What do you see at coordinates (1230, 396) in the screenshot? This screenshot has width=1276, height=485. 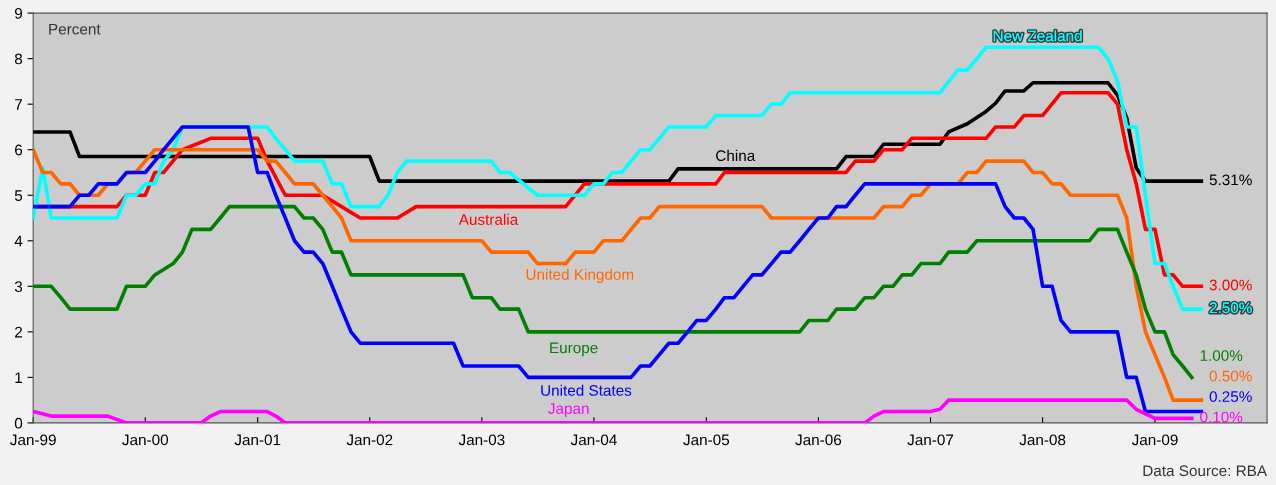 I see `data-label: 0.25%` at bounding box center [1230, 396].